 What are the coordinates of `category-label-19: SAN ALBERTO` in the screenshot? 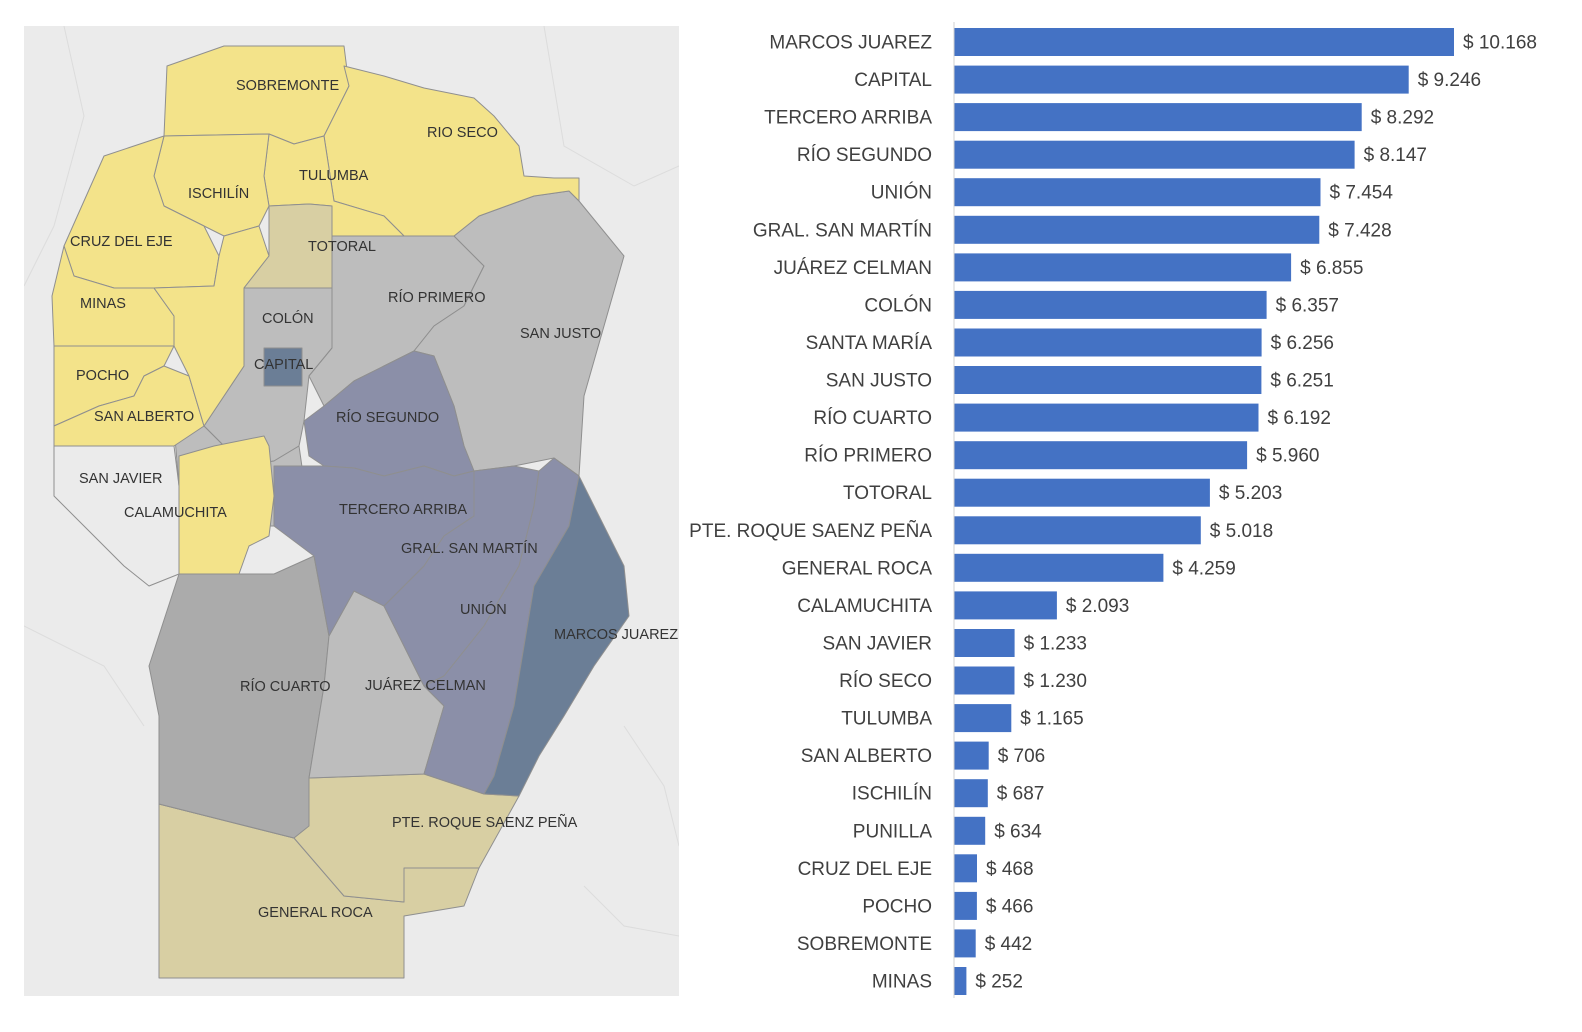 It's located at (866, 756).